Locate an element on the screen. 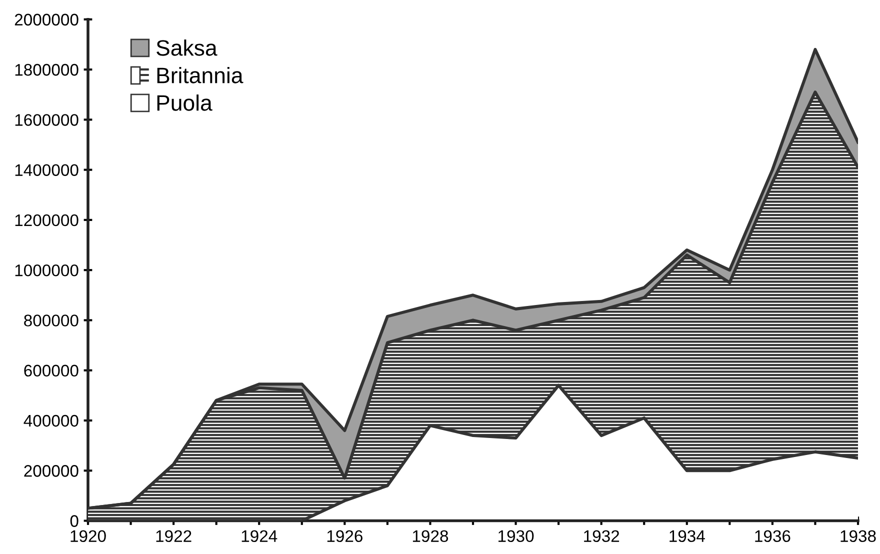 The width and height of the screenshot is (880, 554). legend-label: Saksa is located at coordinates (187, 48).